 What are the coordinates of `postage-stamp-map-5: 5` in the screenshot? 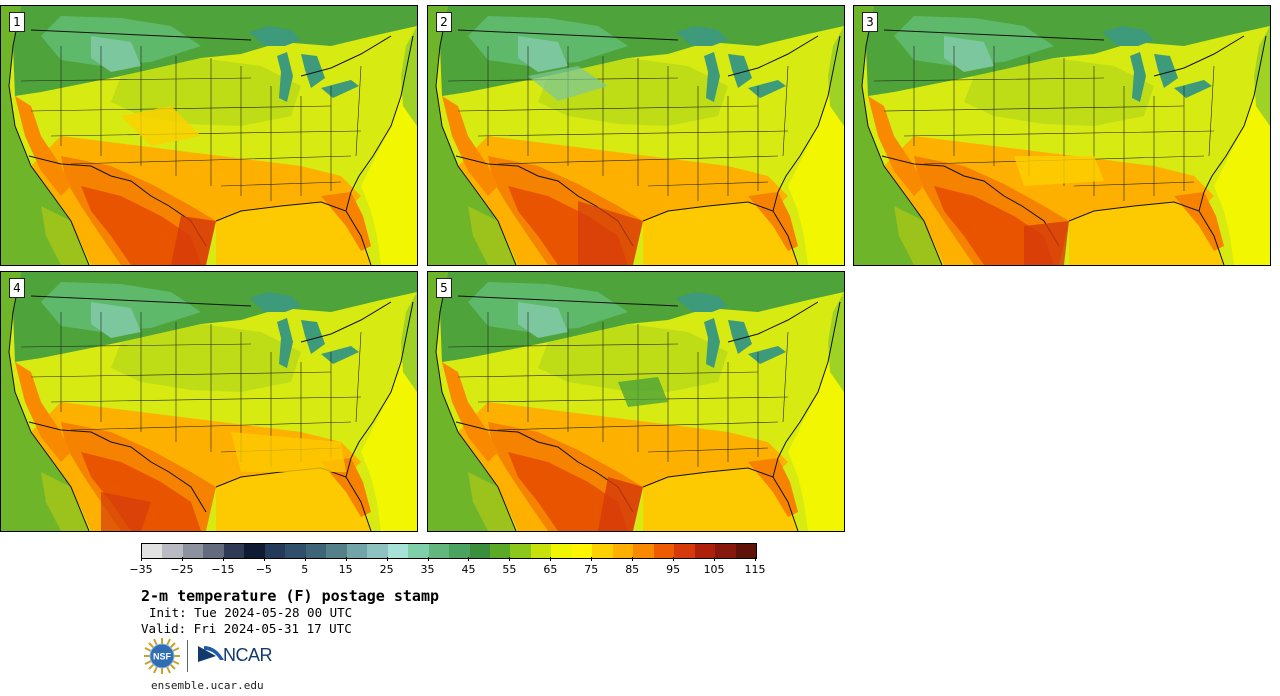 It's located at (636, 401).